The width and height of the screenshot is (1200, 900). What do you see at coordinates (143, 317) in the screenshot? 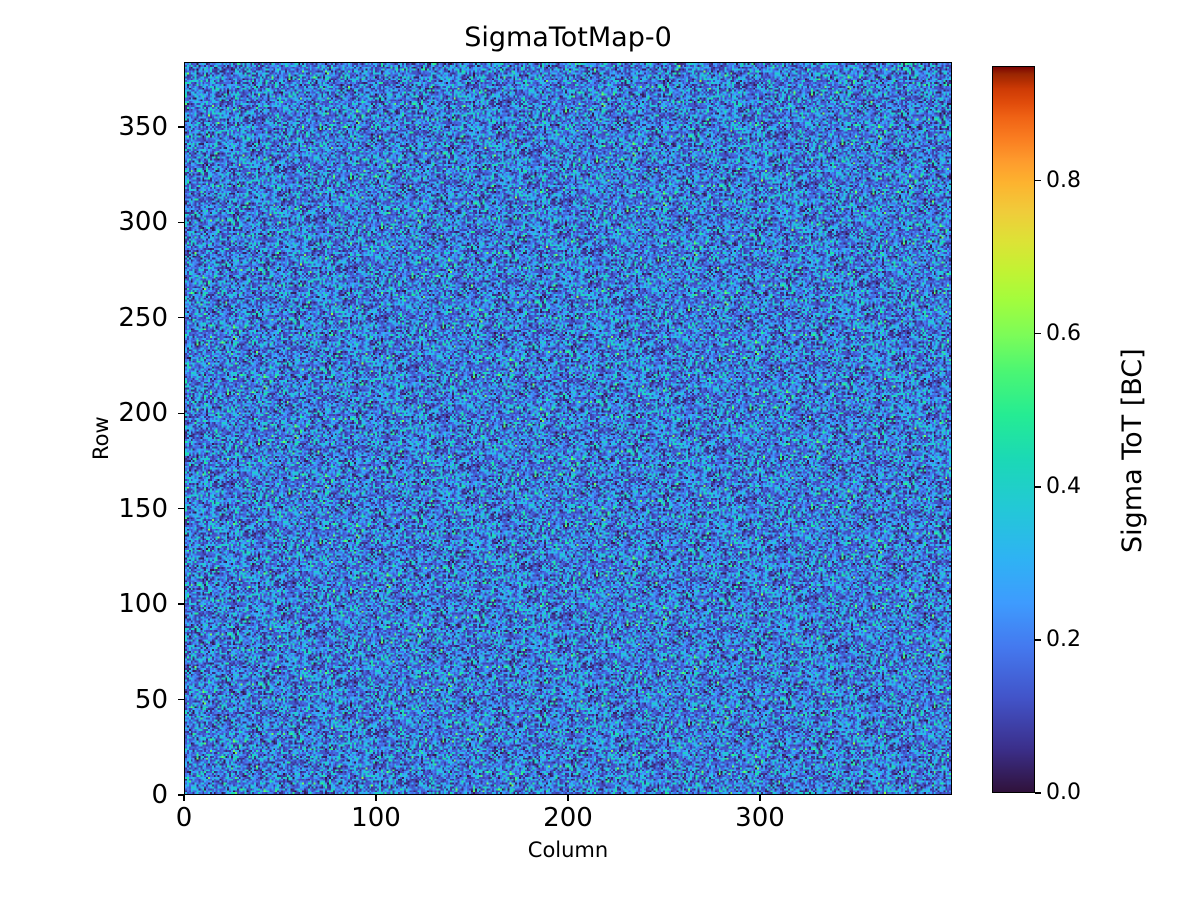
I see `y-tick-label: 250` at bounding box center [143, 317].